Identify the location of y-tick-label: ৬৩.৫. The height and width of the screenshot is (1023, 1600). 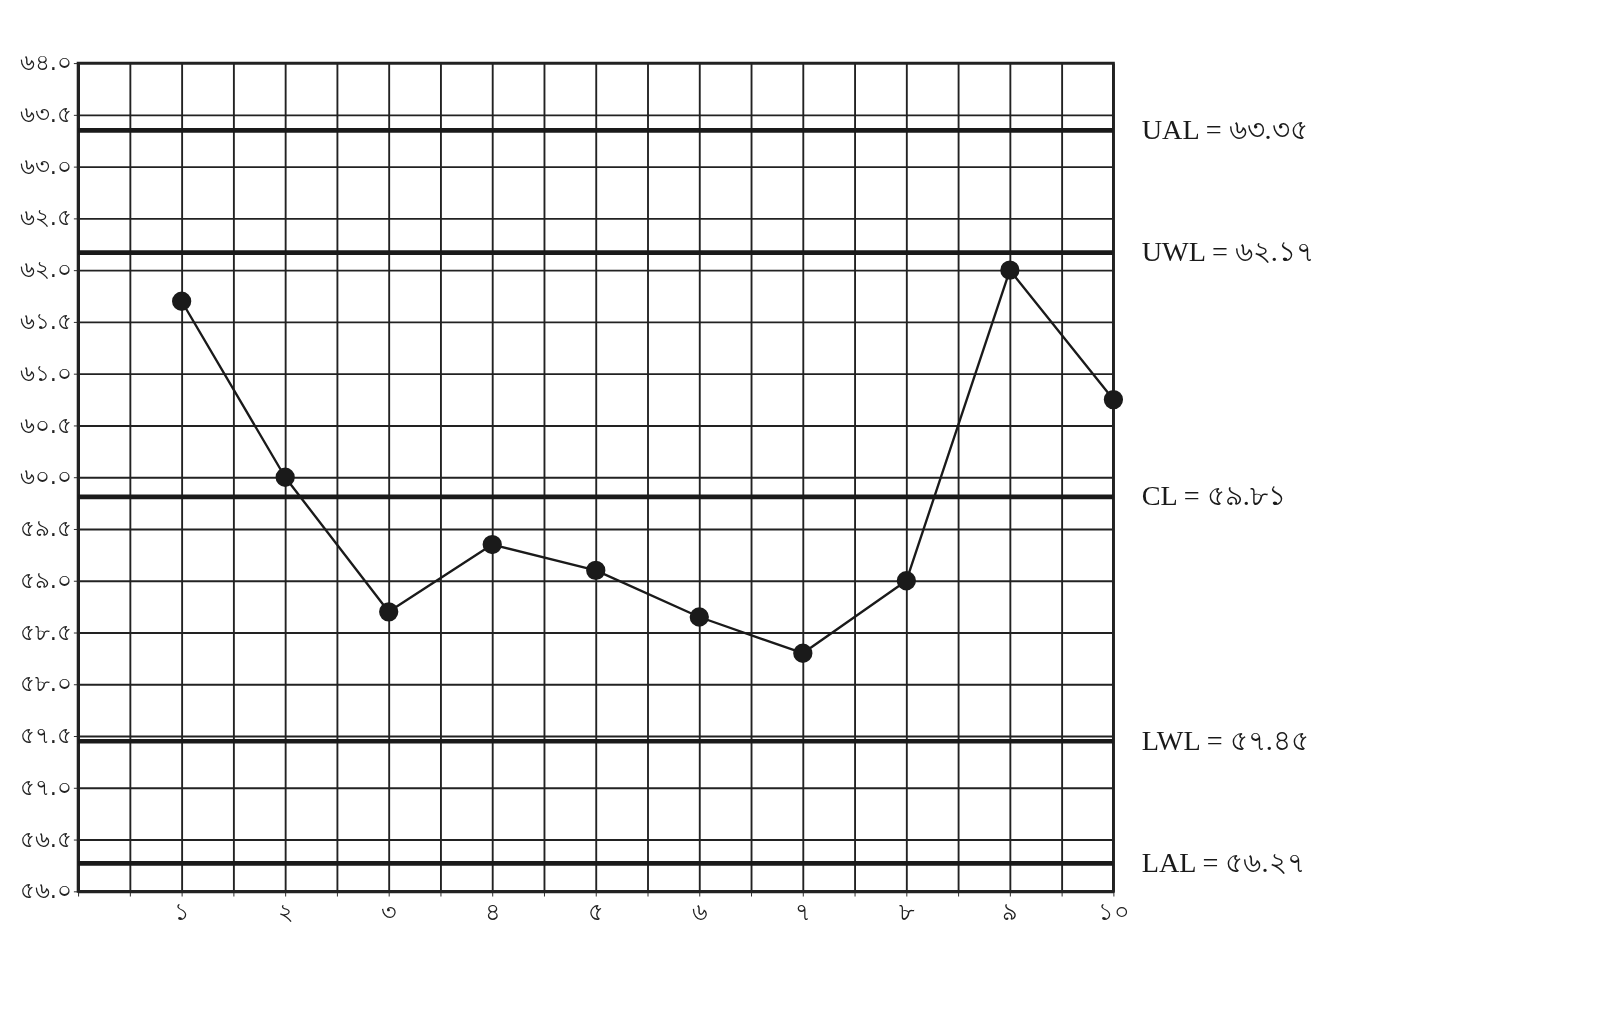
(45, 113).